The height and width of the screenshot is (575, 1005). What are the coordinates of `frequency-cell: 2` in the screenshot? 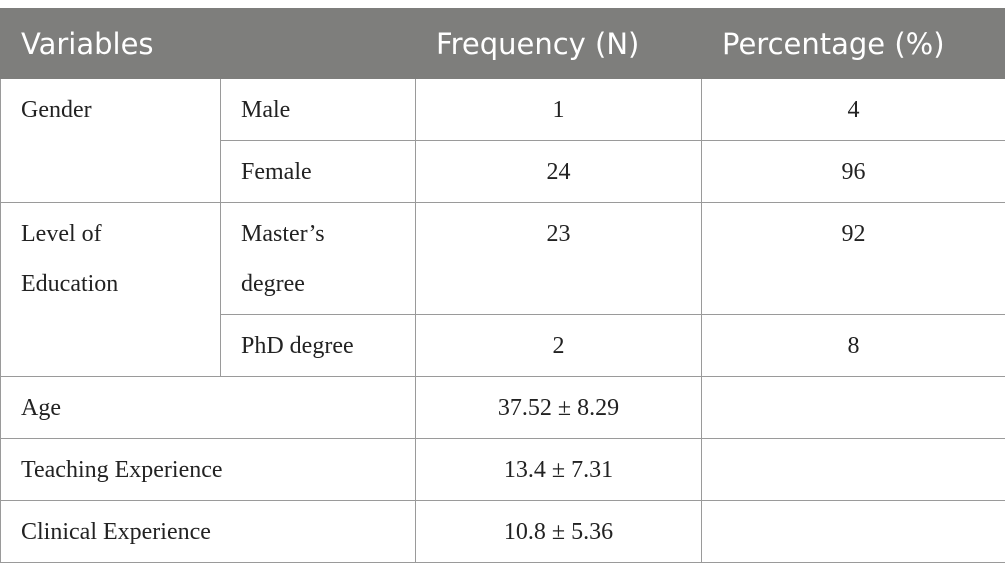 It's located at (558, 345).